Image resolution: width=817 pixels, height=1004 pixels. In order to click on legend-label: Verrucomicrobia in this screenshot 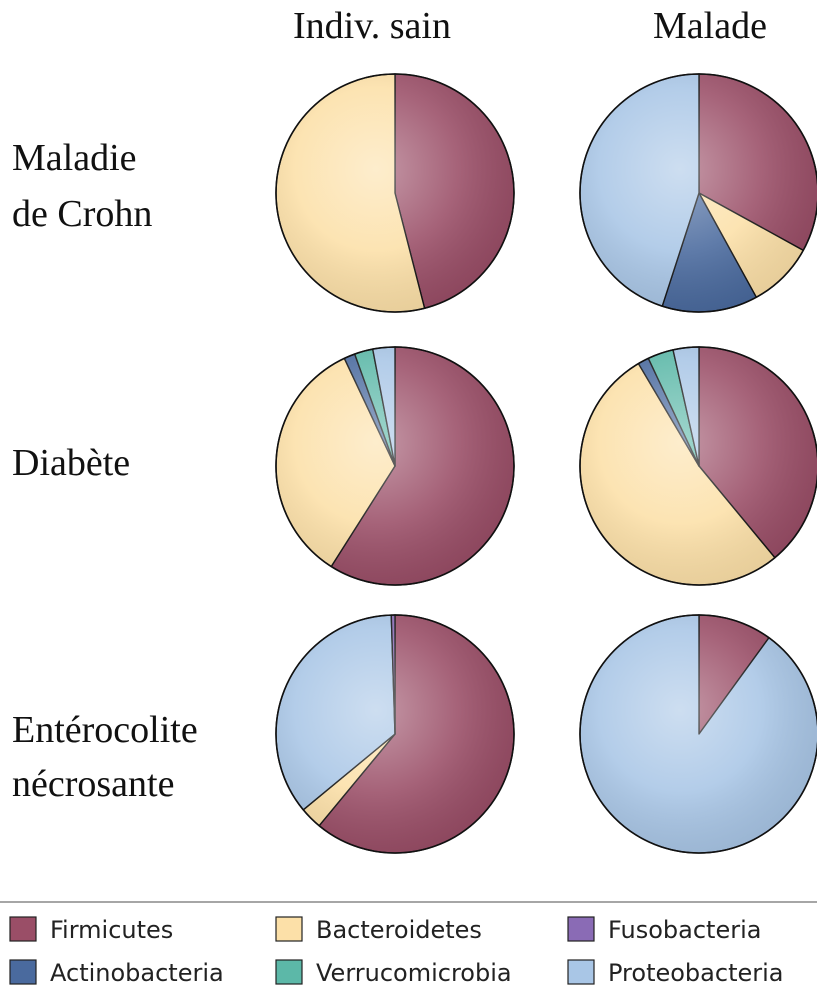, I will do `click(414, 973)`.